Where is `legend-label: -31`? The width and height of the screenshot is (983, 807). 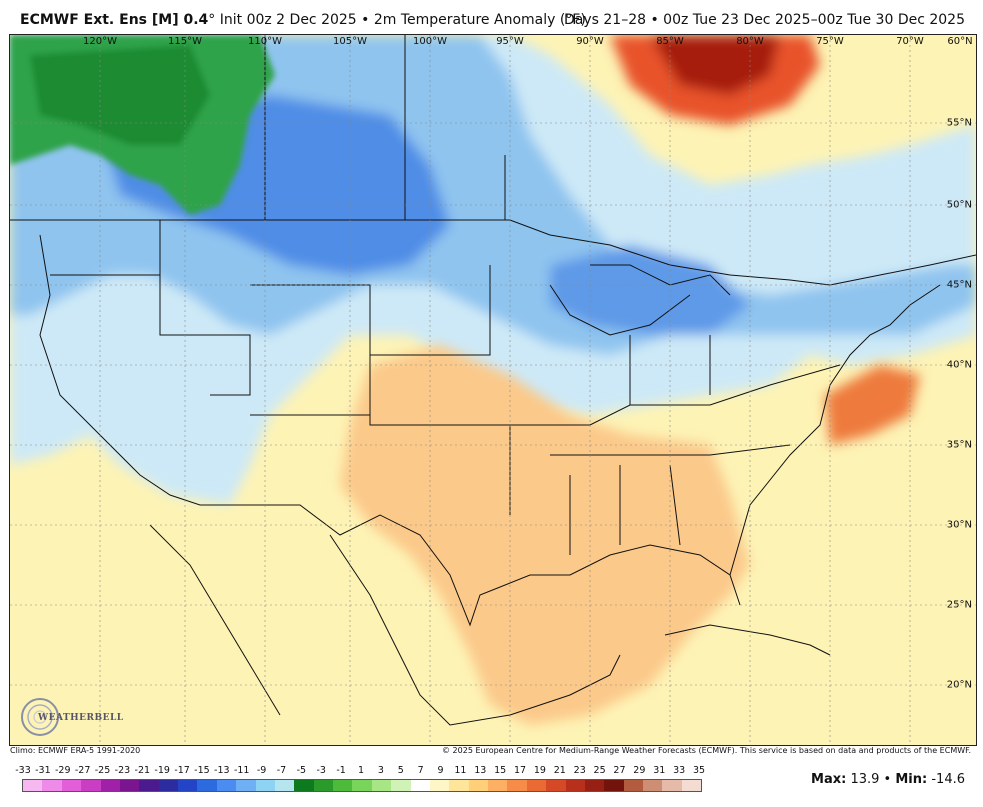 legend-label: -31 is located at coordinates (43, 770).